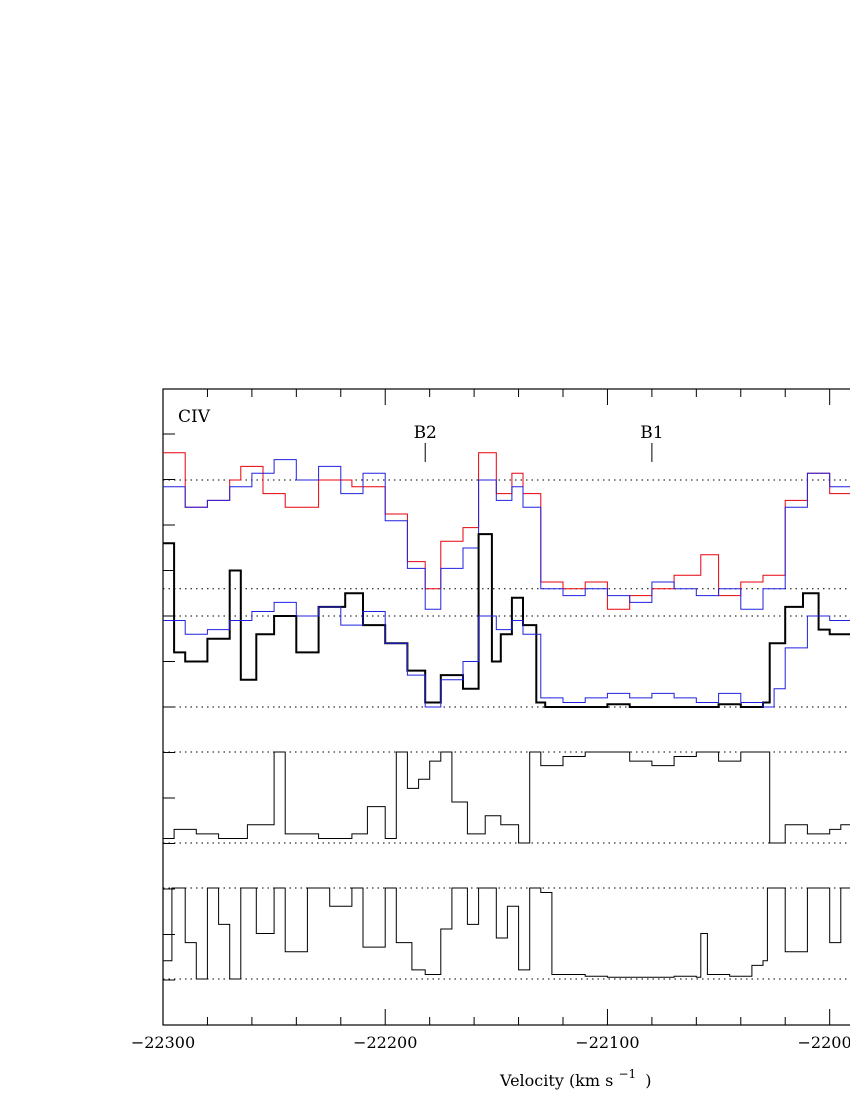  Describe the element at coordinates (627, 1074) in the screenshot. I see `x-axis-label-exponent: −1` at that location.